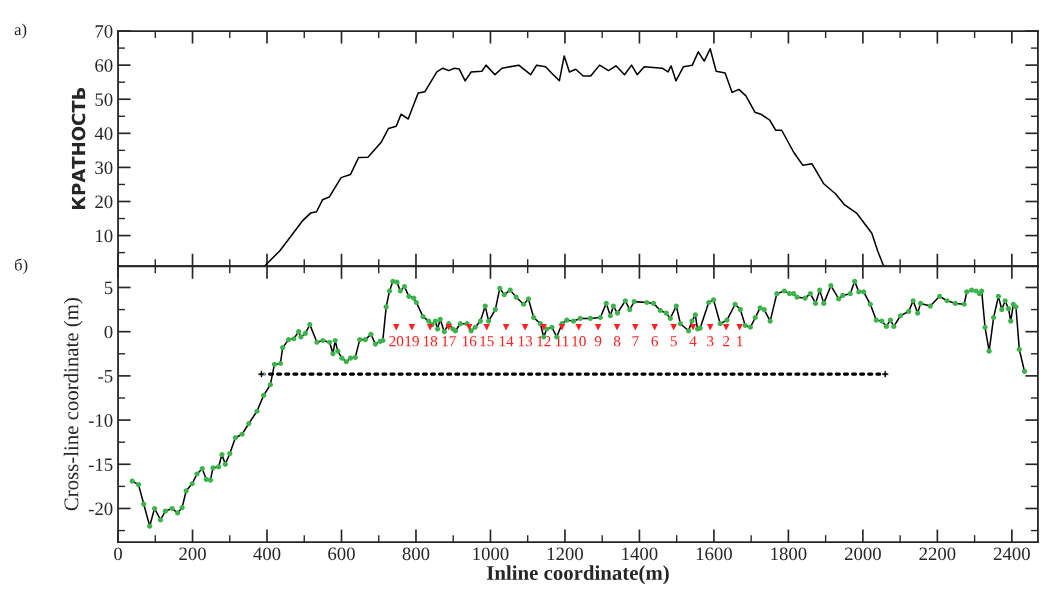  Describe the element at coordinates (104, 31) in the screenshot. I see `y-tick-label: 70` at that location.